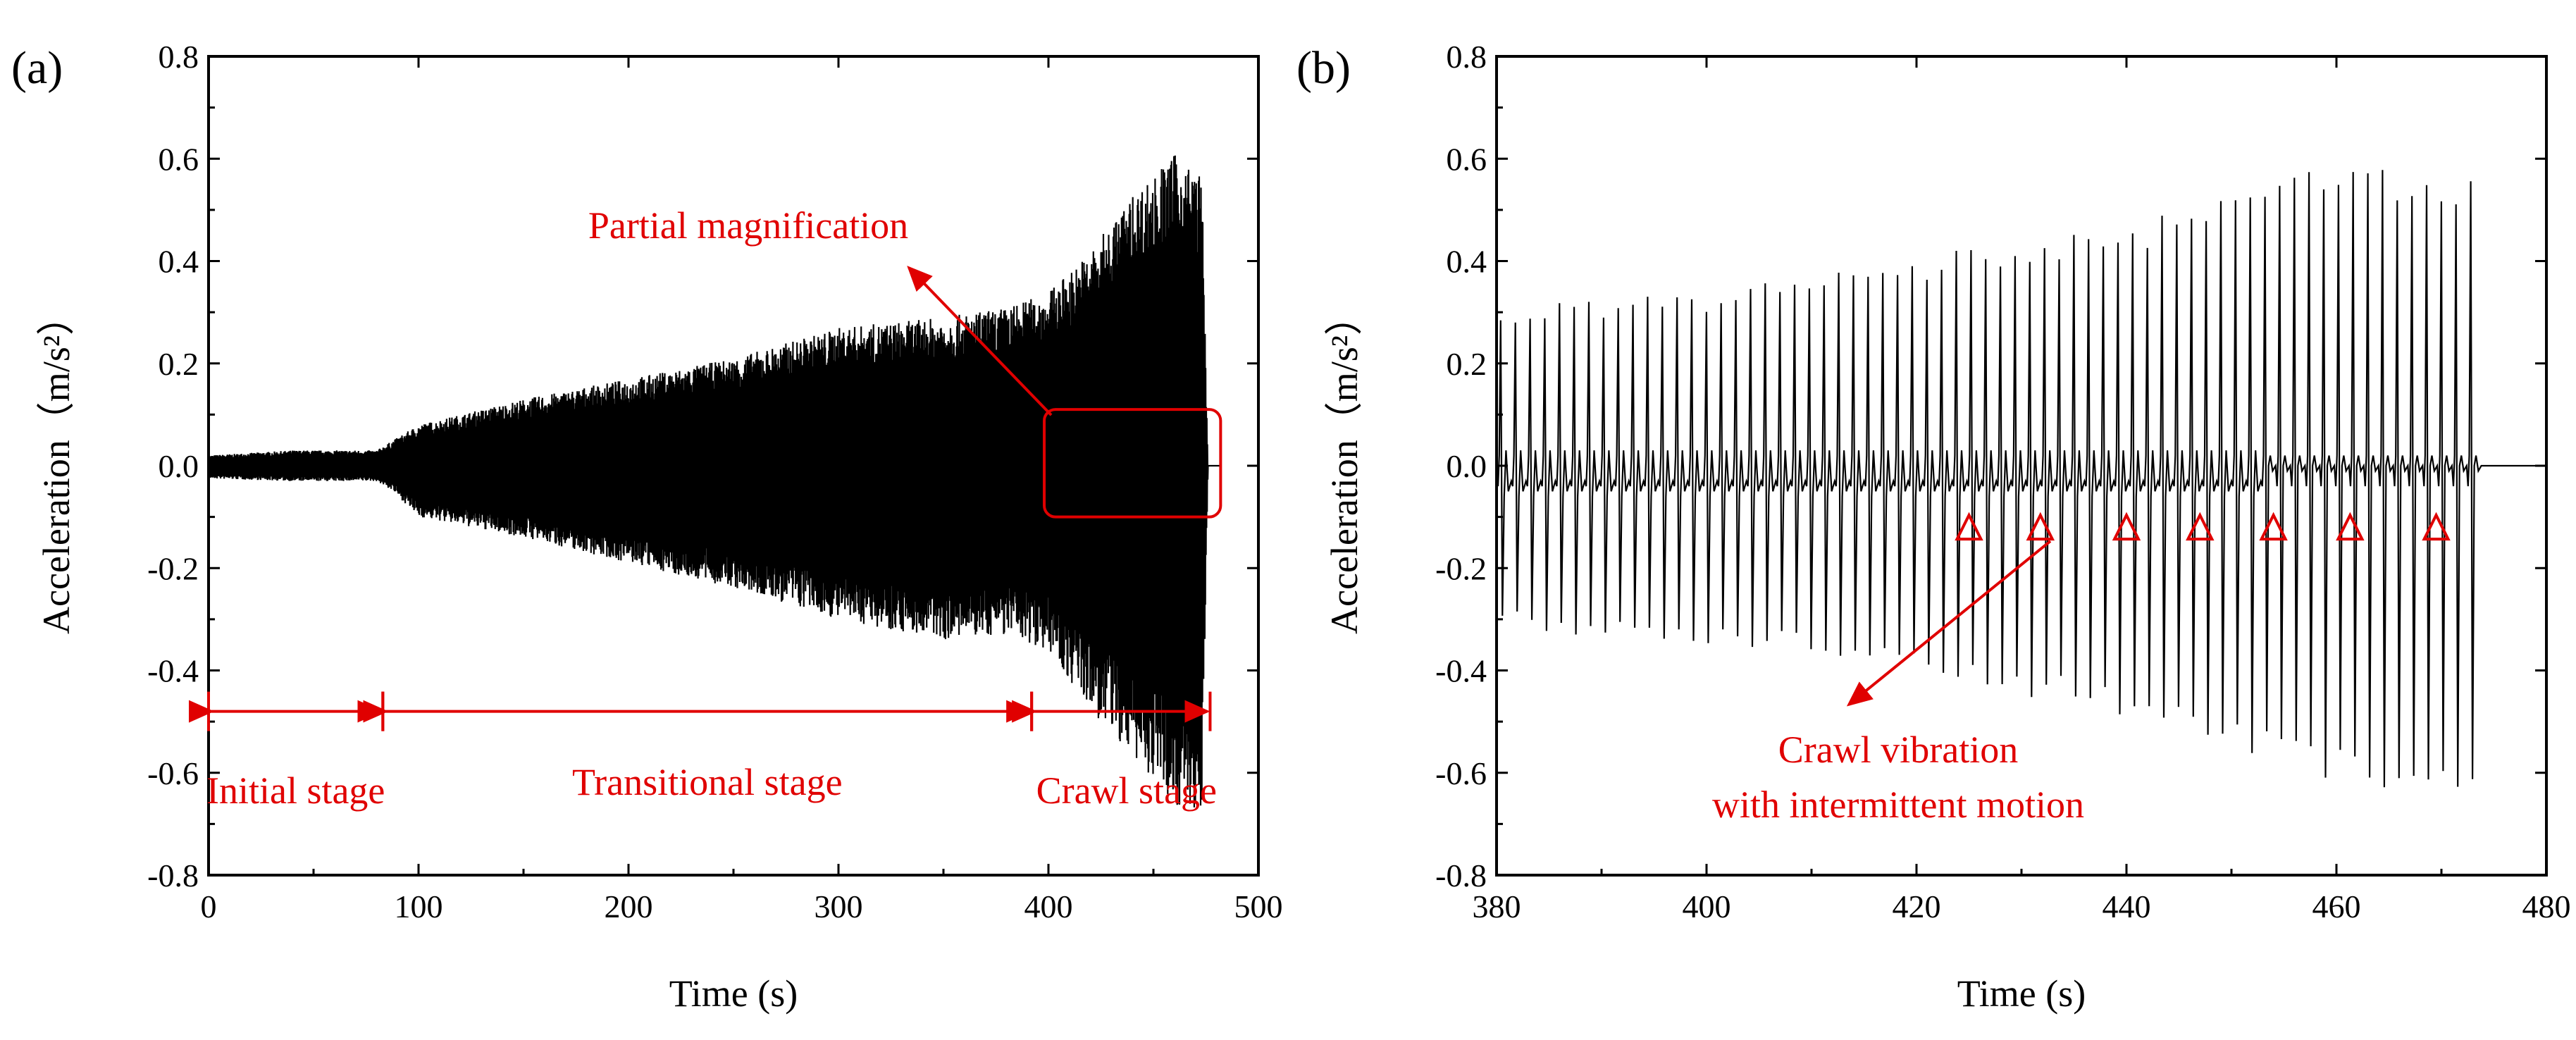 The height and width of the screenshot is (1040, 2576). Describe the element at coordinates (179, 364) in the screenshot. I see `panel-a-y-tick-label: 0.2` at that location.